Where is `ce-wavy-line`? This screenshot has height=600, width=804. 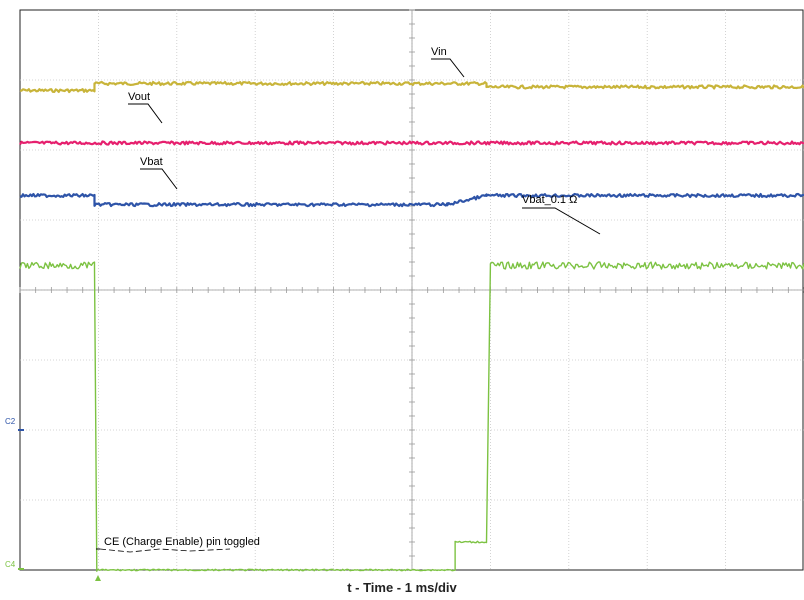
ce-wavy-line is located at coordinates (165, 550).